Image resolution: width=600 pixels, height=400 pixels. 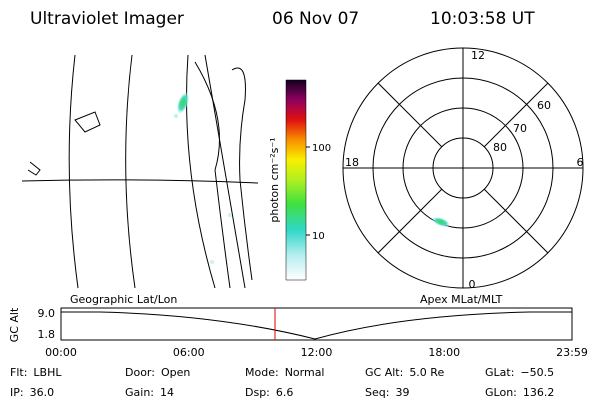 I want to click on y-tick-label: 9.0, so click(x=47, y=313).